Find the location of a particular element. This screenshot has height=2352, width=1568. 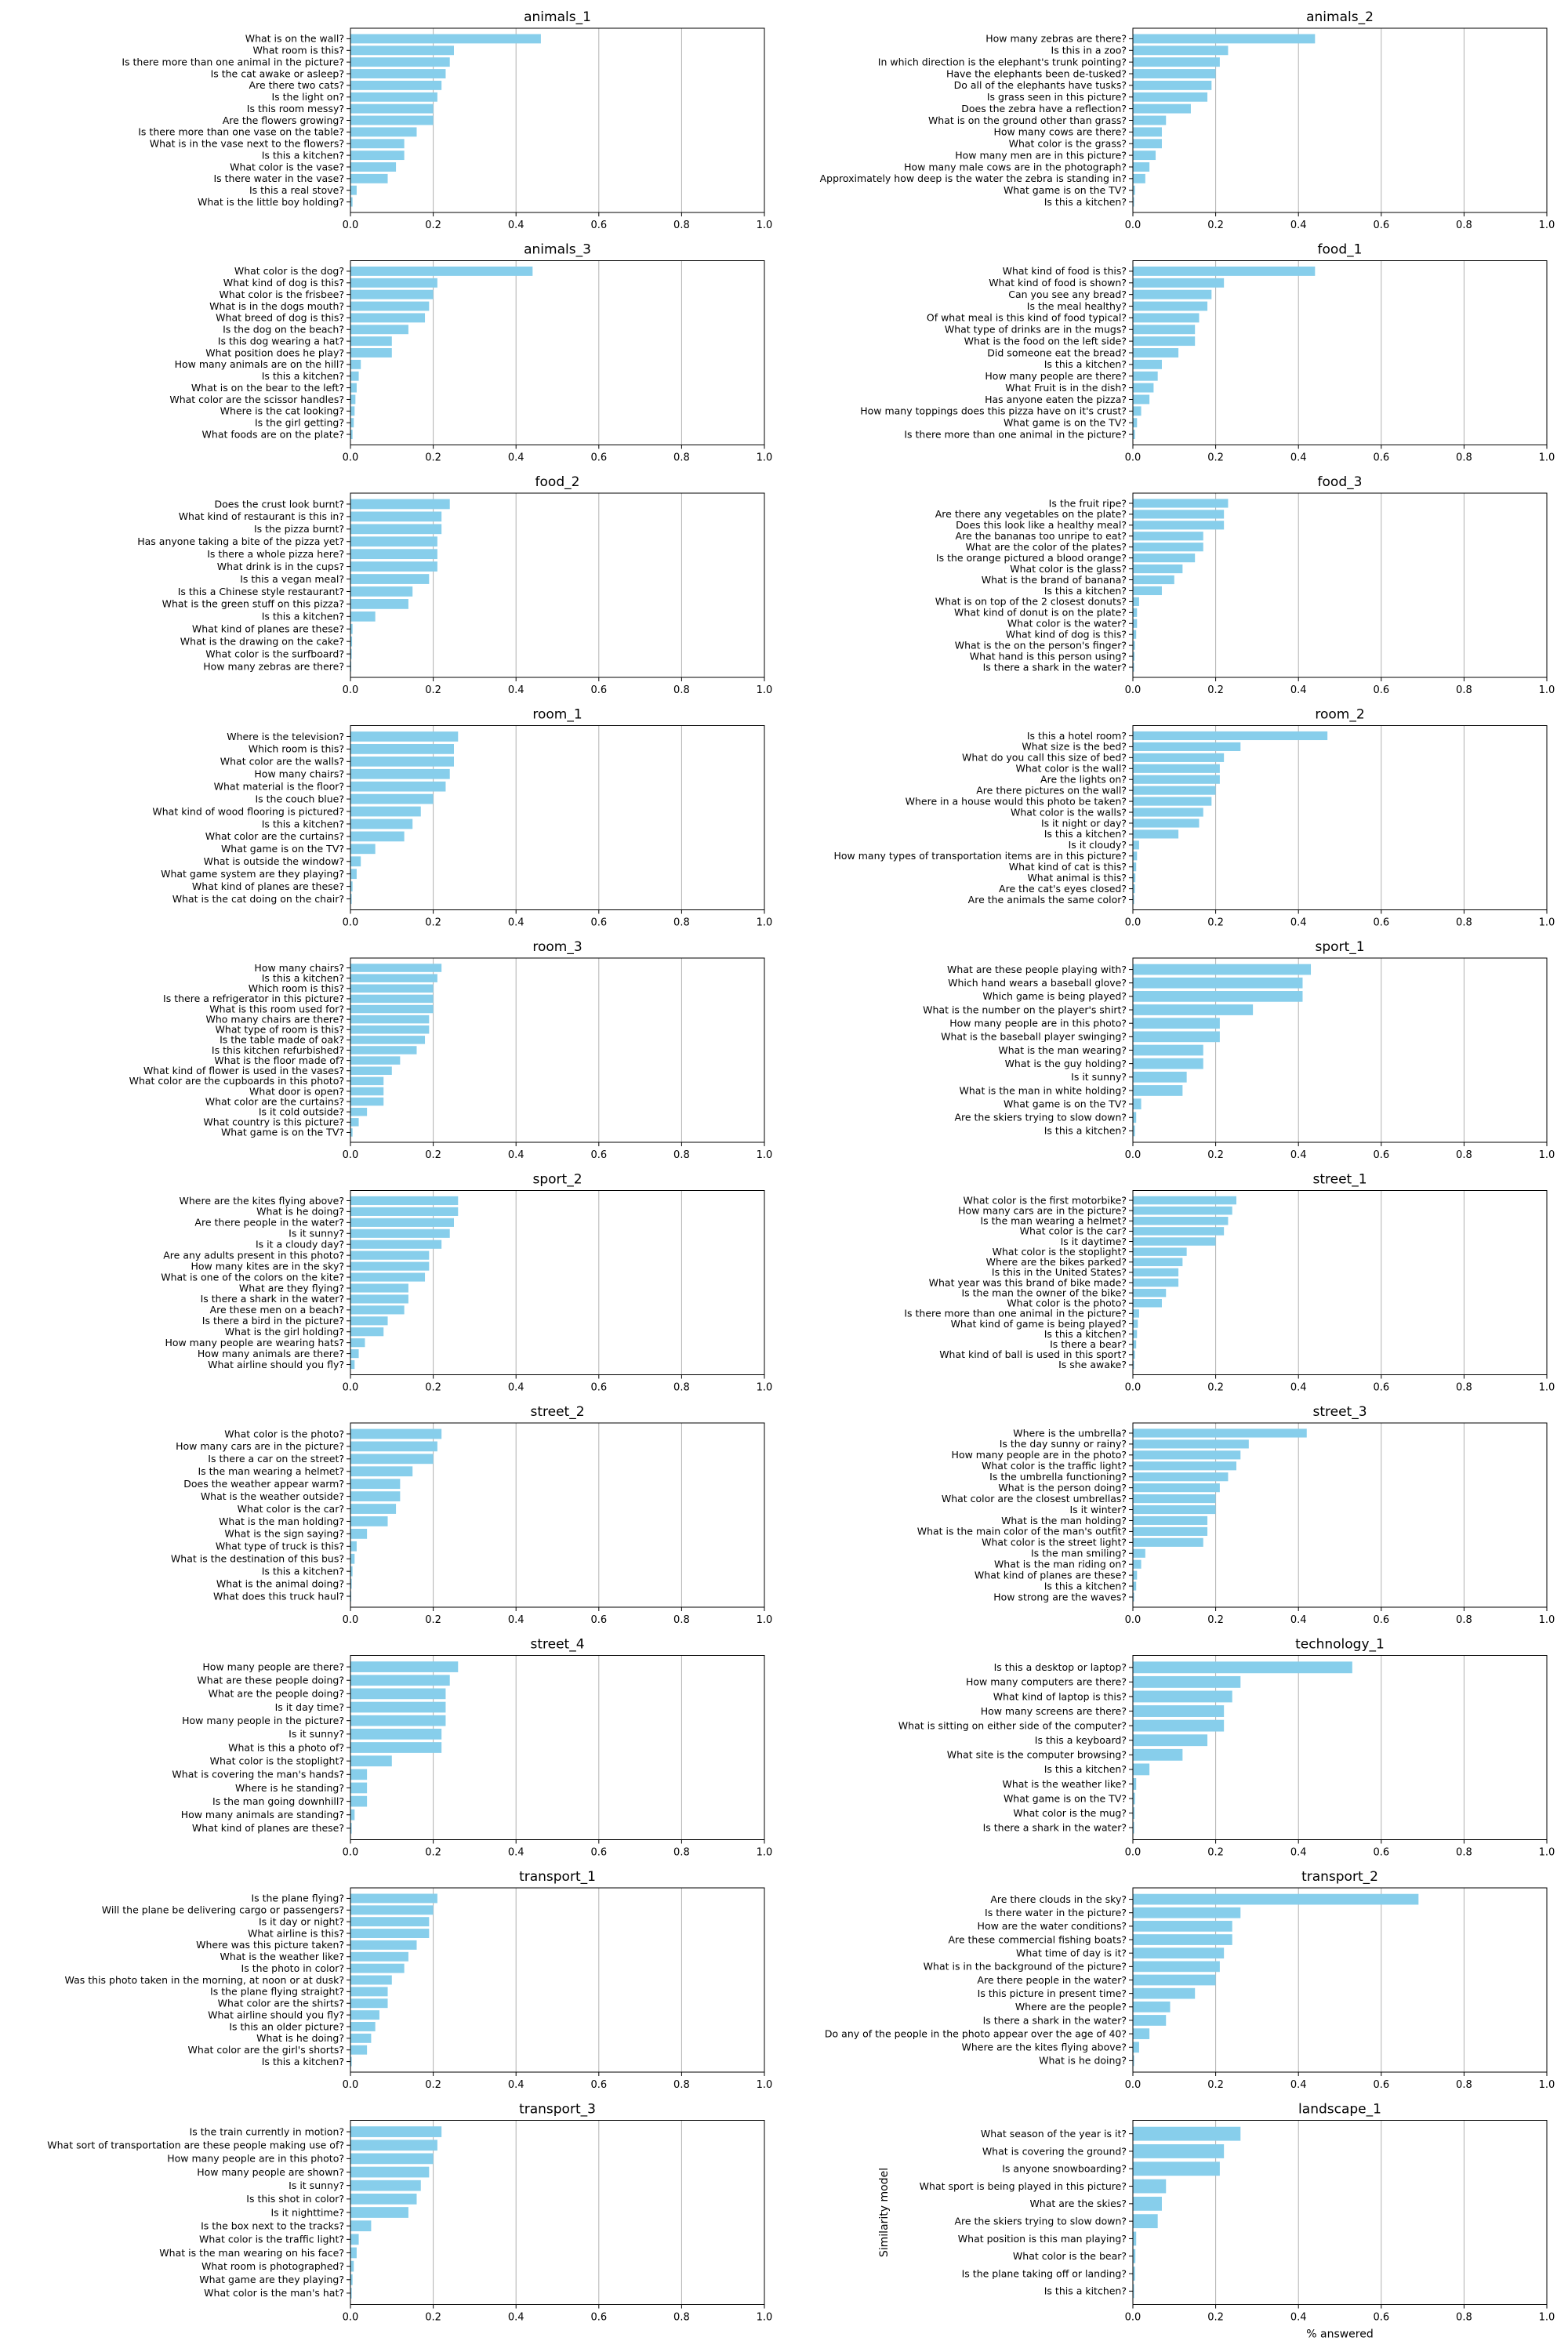

question-label: Is it cold outside? is located at coordinates (301, 1112).